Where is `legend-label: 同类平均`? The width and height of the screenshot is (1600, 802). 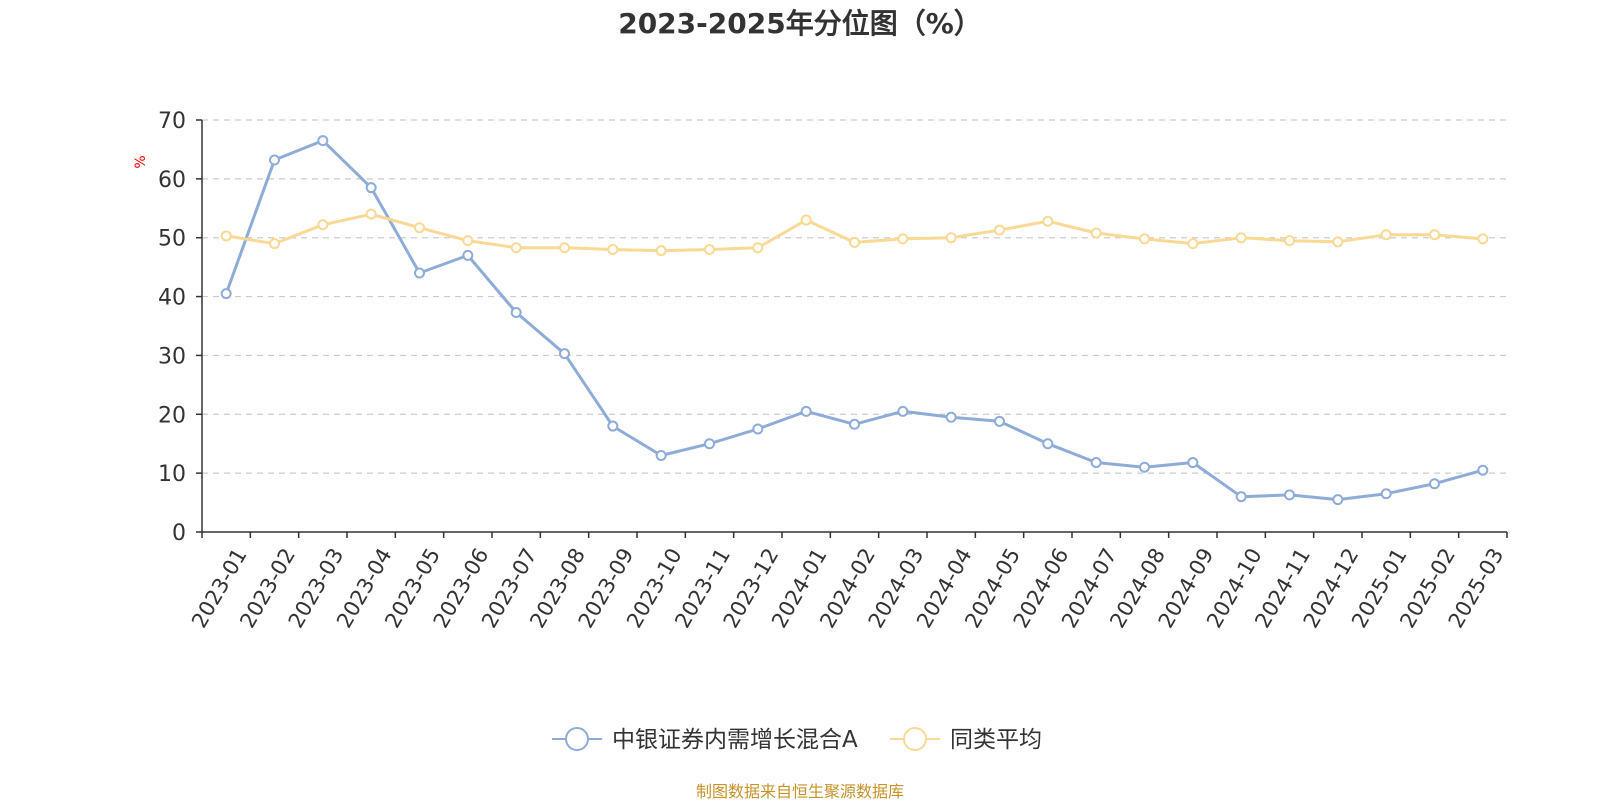
legend-label: 同类平均 is located at coordinates (996, 740).